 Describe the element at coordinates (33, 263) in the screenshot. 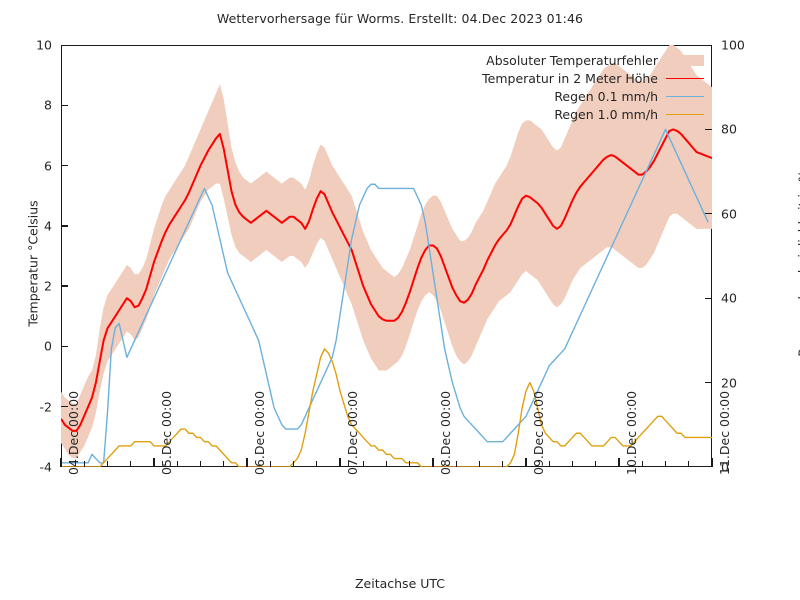

I see `y-axis-left-title: Temperatur °Celsius` at that location.